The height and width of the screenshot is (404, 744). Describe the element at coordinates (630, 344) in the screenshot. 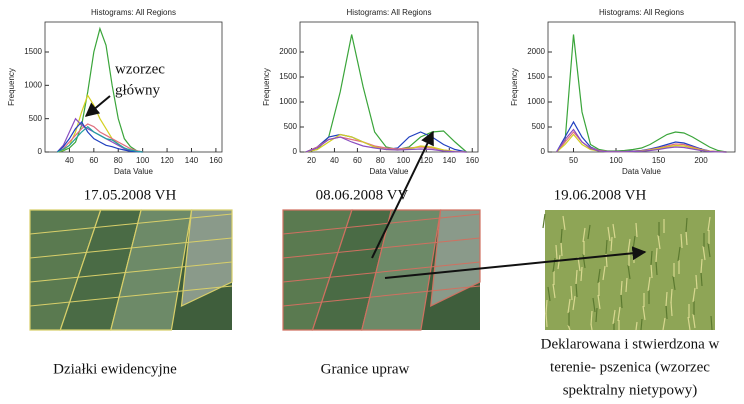

I see `description: Deklarowana i stwierdzona w` at that location.